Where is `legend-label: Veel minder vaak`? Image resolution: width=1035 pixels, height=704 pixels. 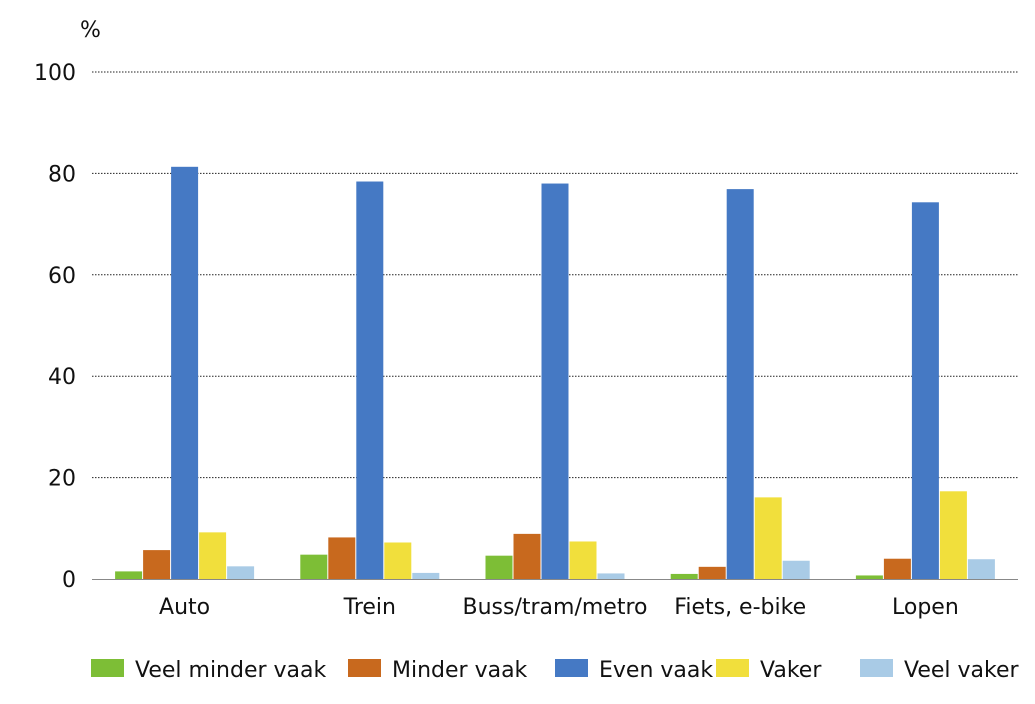
legend-label: Veel minder vaak is located at coordinates (231, 670).